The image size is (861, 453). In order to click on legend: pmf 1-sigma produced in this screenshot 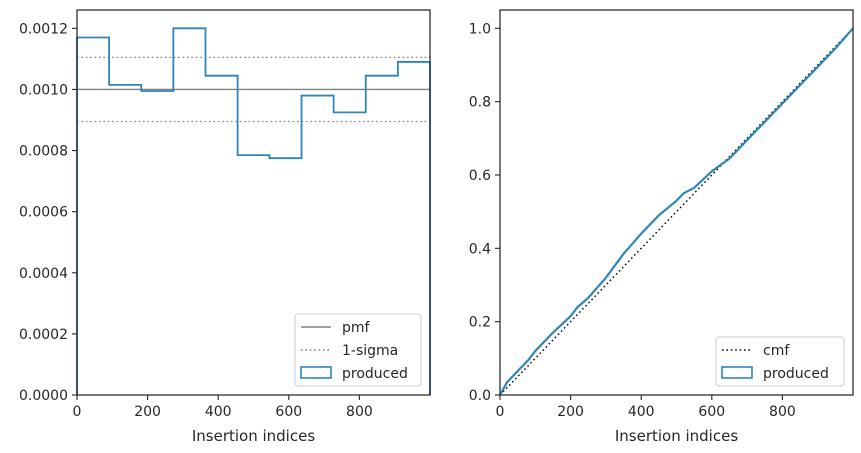, I will do `click(358, 350)`.